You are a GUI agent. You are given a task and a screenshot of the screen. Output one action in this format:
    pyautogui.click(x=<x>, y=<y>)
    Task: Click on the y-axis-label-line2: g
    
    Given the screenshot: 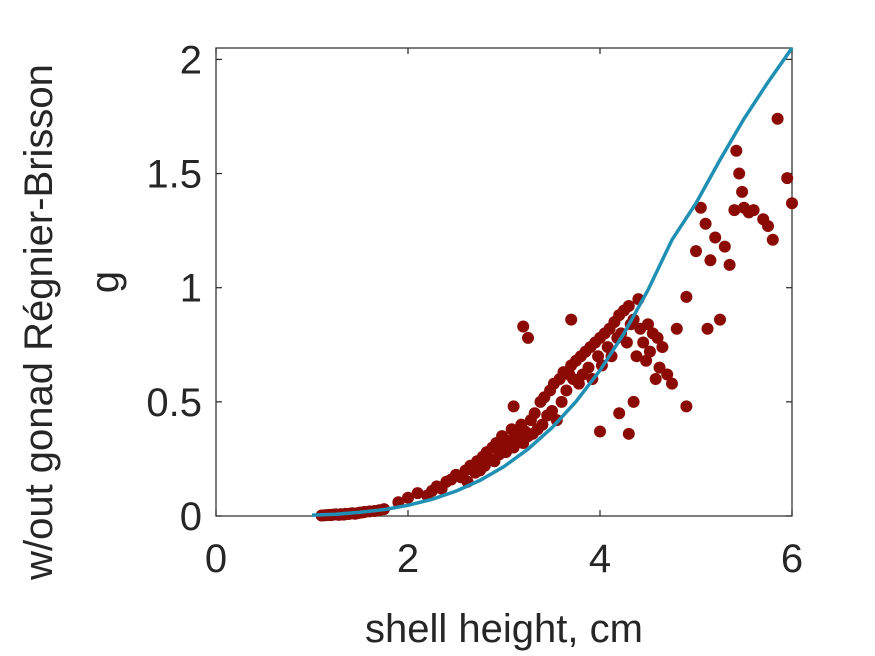 What is the action you would take?
    pyautogui.click(x=105, y=282)
    